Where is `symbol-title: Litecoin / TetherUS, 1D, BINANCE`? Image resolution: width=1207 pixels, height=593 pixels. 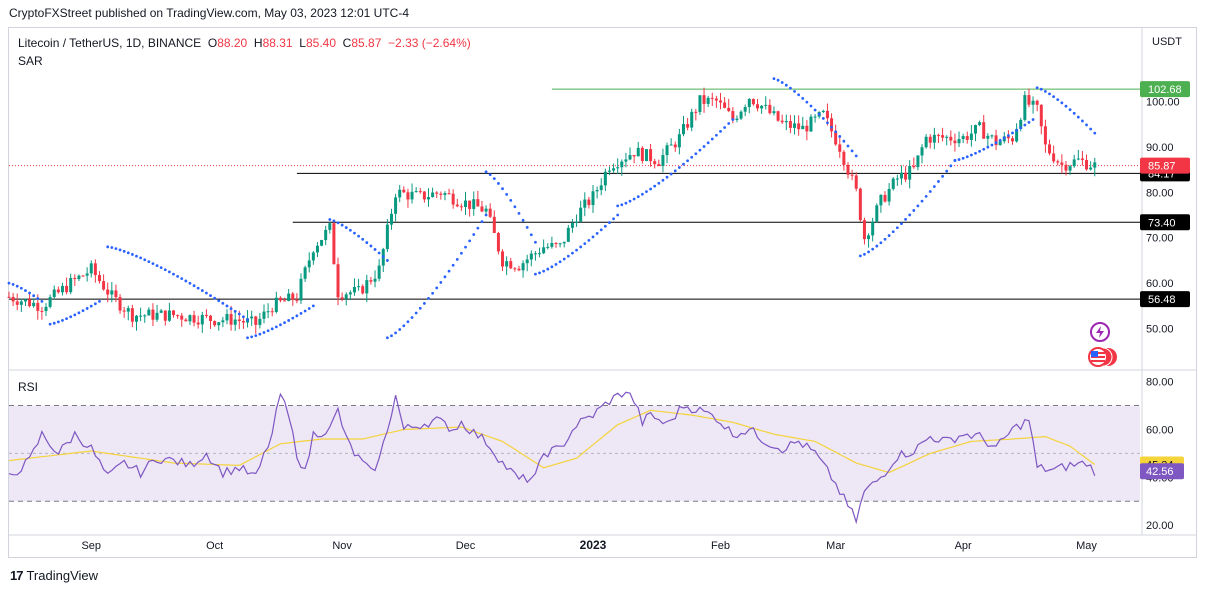 symbol-title: Litecoin / TetherUS, 1D, BINANCE is located at coordinates (110, 43).